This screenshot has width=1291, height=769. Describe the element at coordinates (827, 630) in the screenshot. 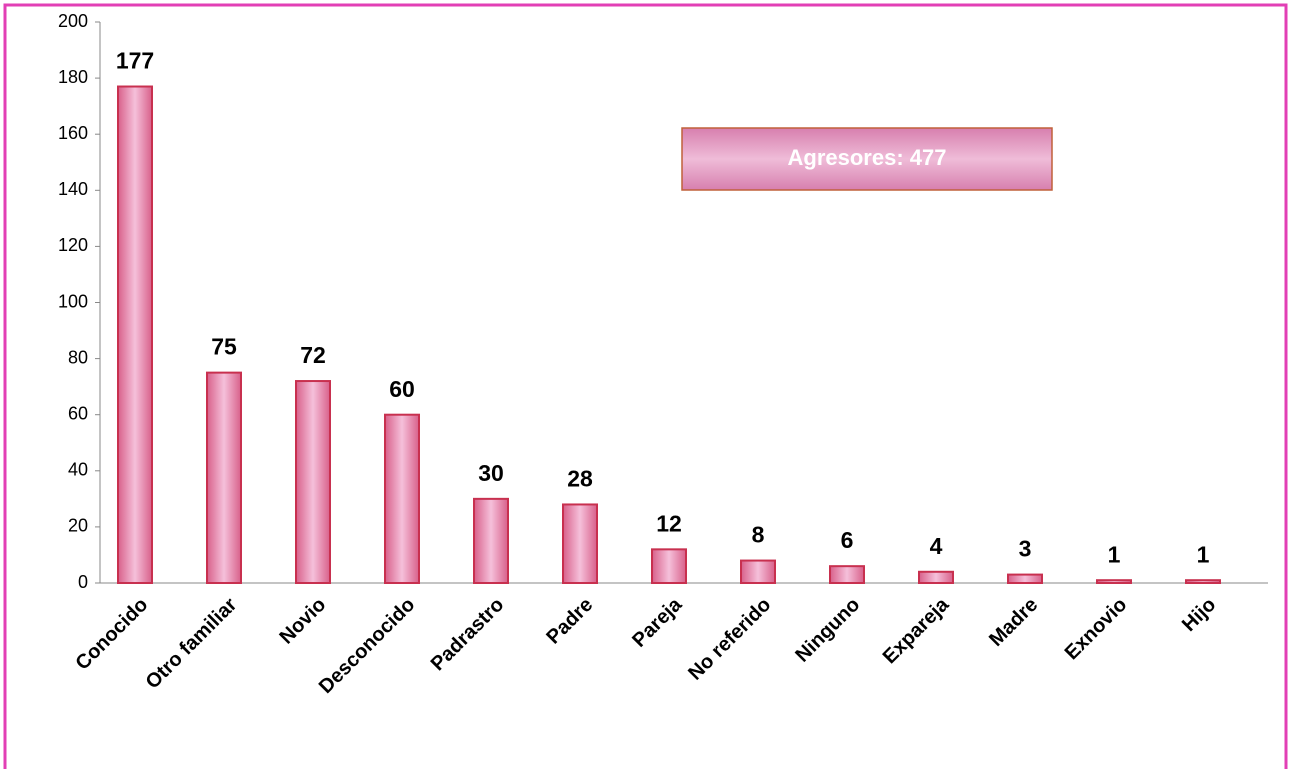

I see `x-tick-label: Ninguno` at that location.